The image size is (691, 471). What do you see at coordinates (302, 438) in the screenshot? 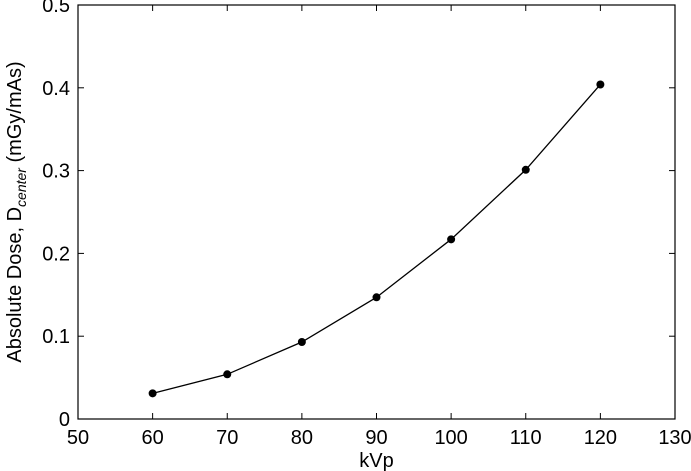
I see `x-tick-label: 80` at bounding box center [302, 438].